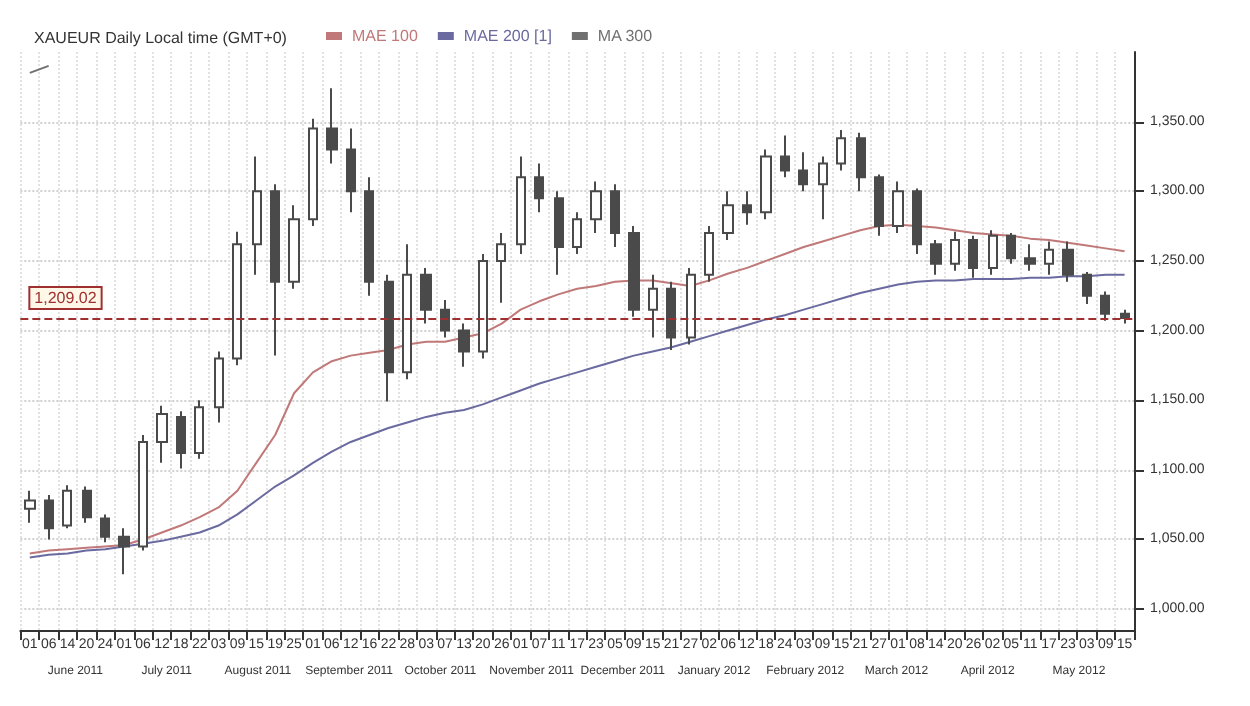 The image size is (1250, 706). What do you see at coordinates (625, 36) in the screenshot?
I see `legend-label: MA 300` at bounding box center [625, 36].